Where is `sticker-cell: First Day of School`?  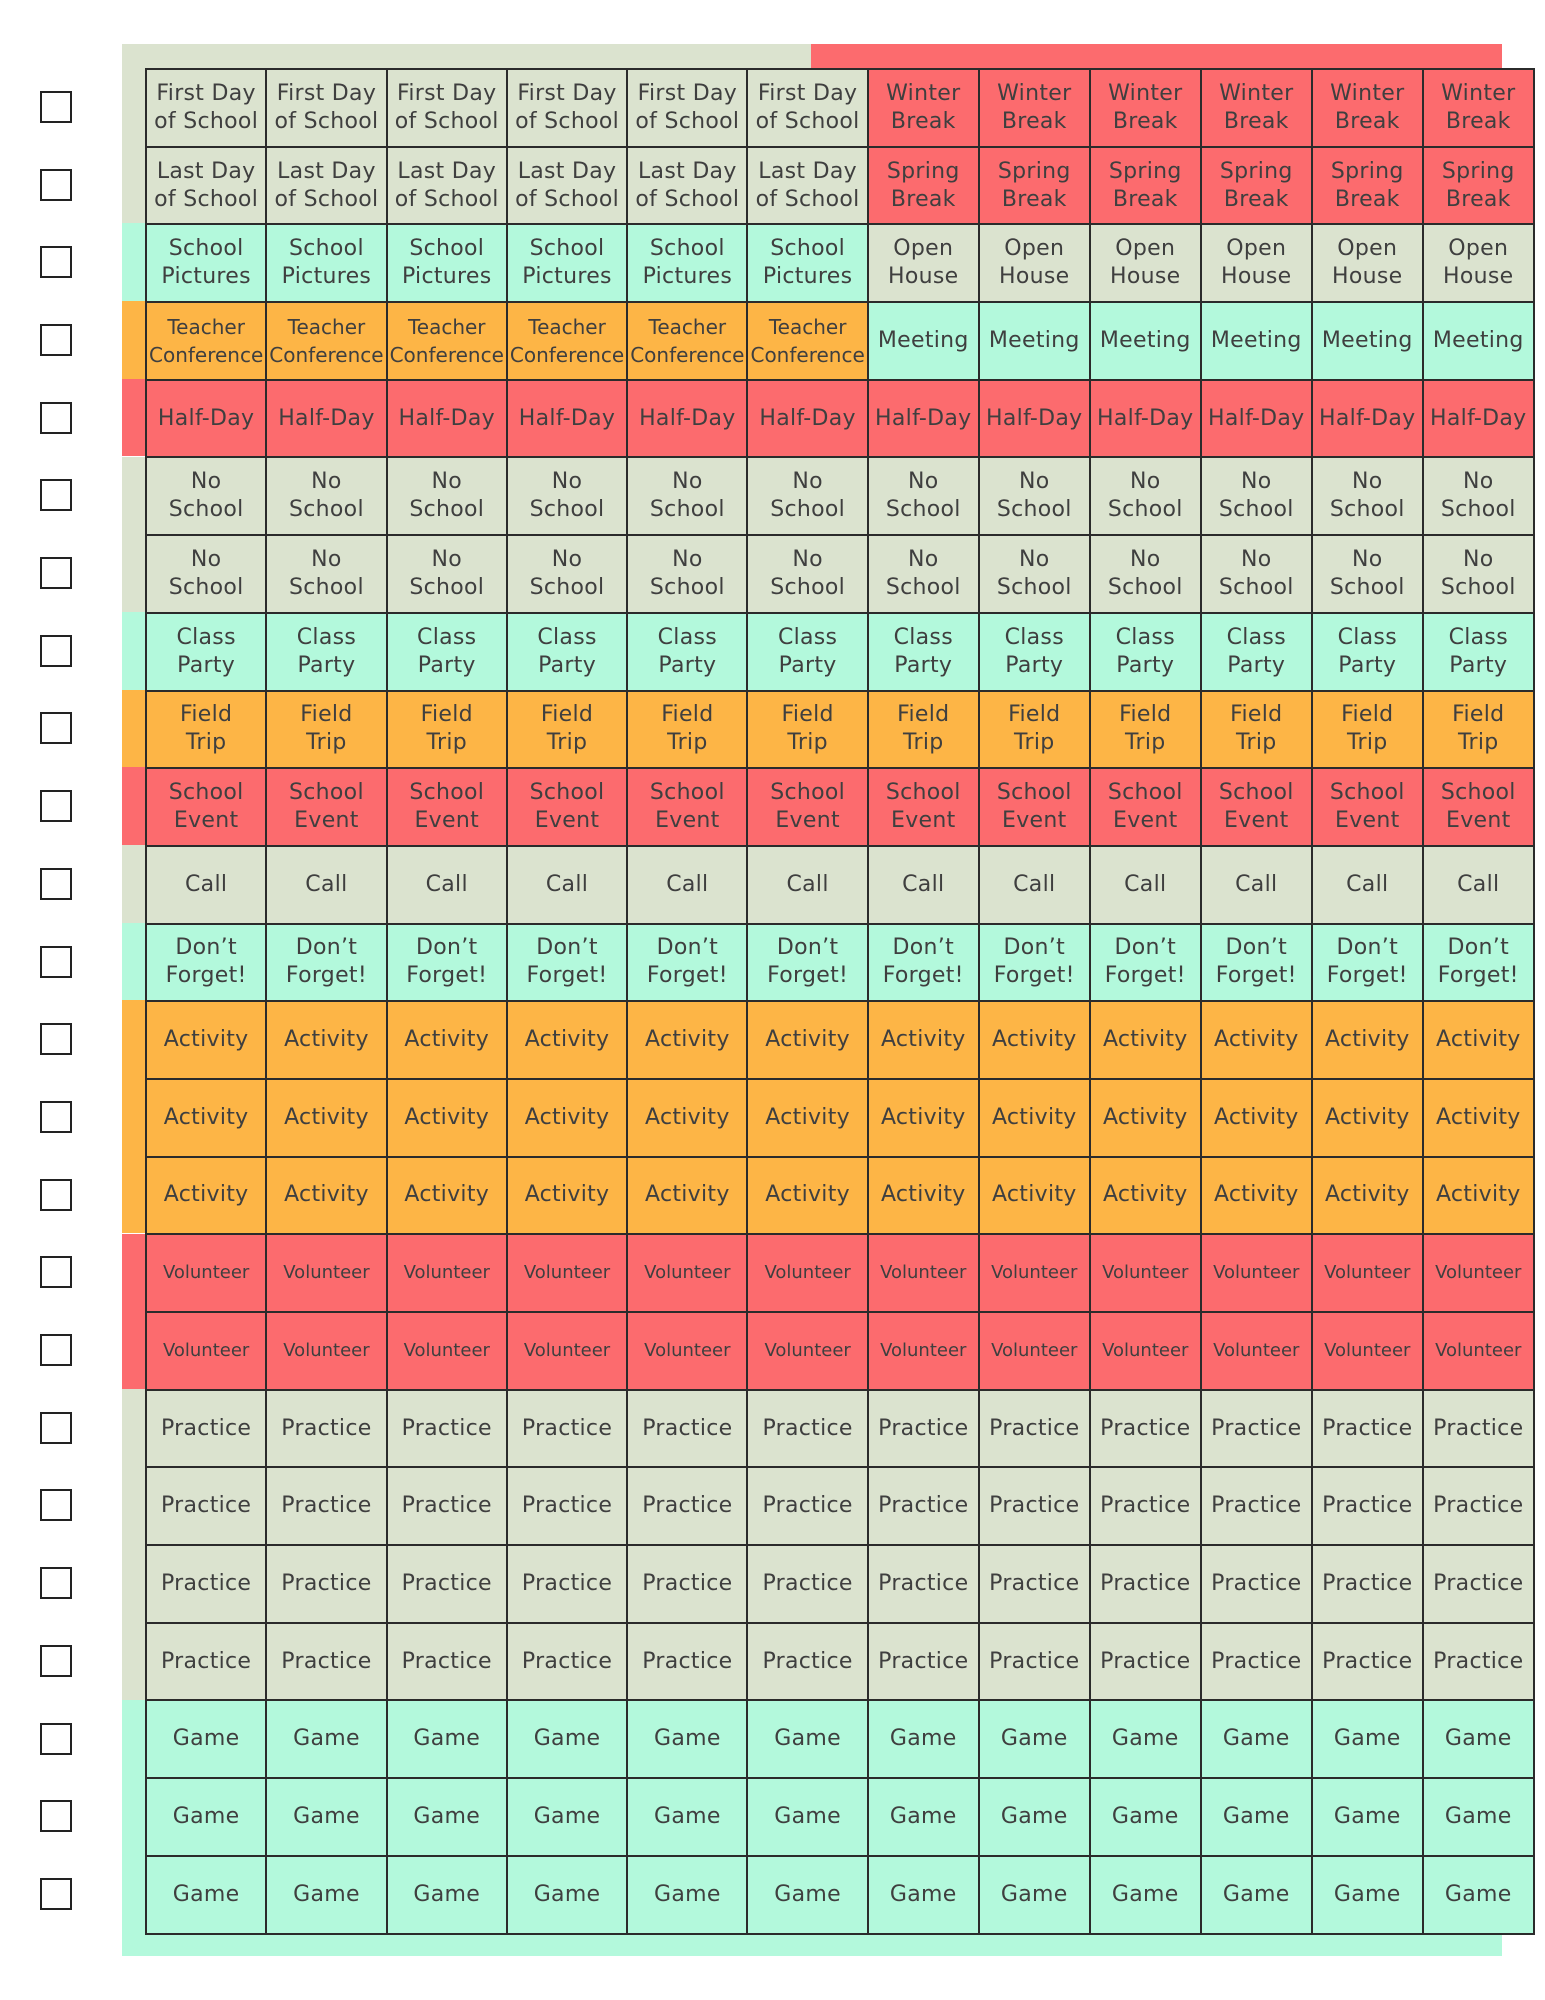 sticker-cell: First Day of School is located at coordinates (807, 108).